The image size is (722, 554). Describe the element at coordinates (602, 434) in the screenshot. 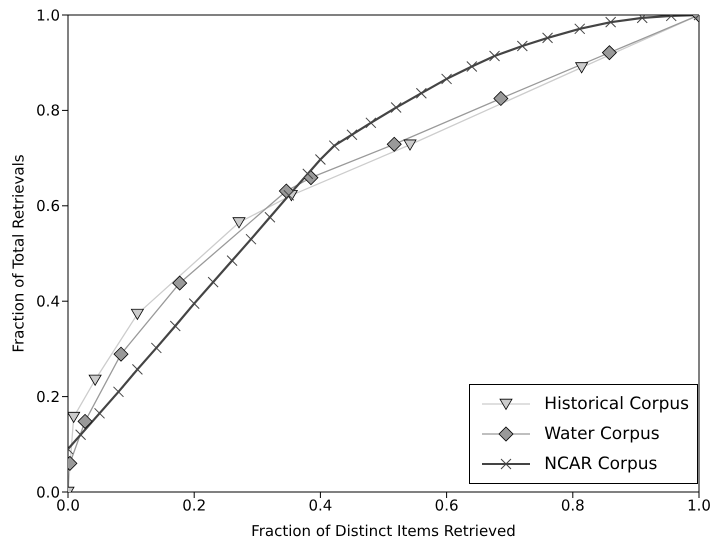

I see `legend-label: Water Corpus` at that location.